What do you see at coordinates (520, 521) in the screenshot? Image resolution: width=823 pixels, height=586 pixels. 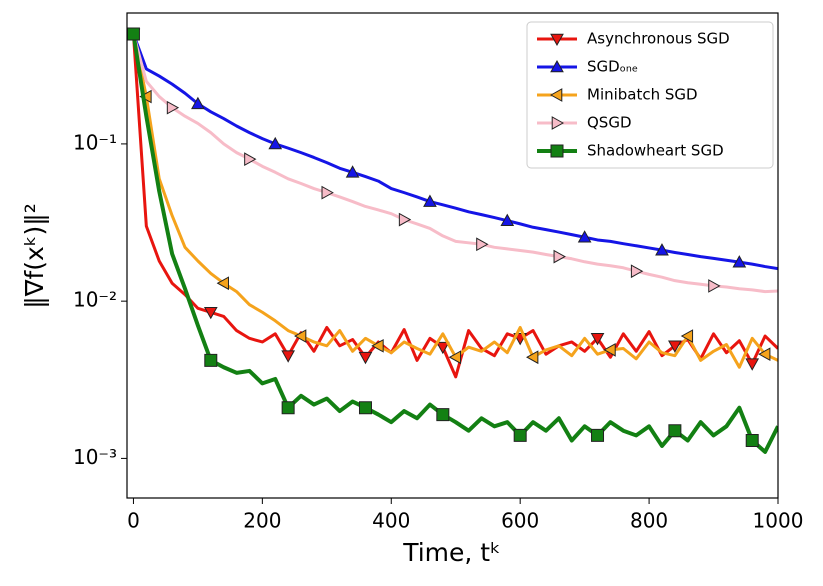 I see `x-tick-label: 600` at bounding box center [520, 521].